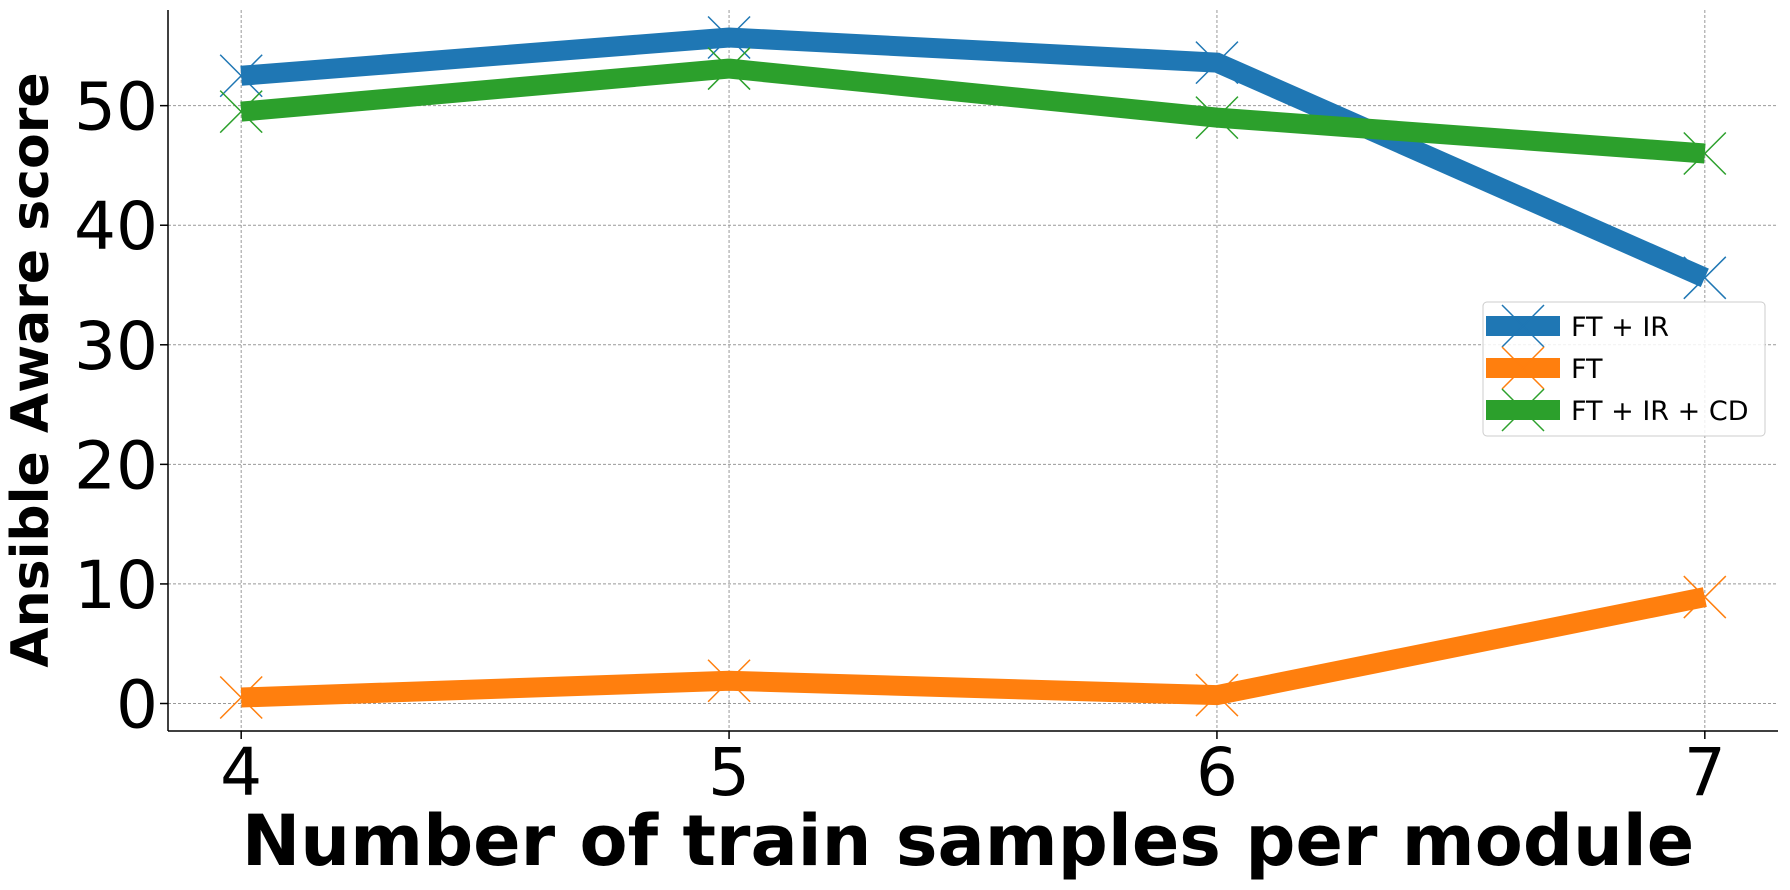  What do you see at coordinates (116, 226) in the screenshot?
I see `y-tick-label: 40` at bounding box center [116, 226].